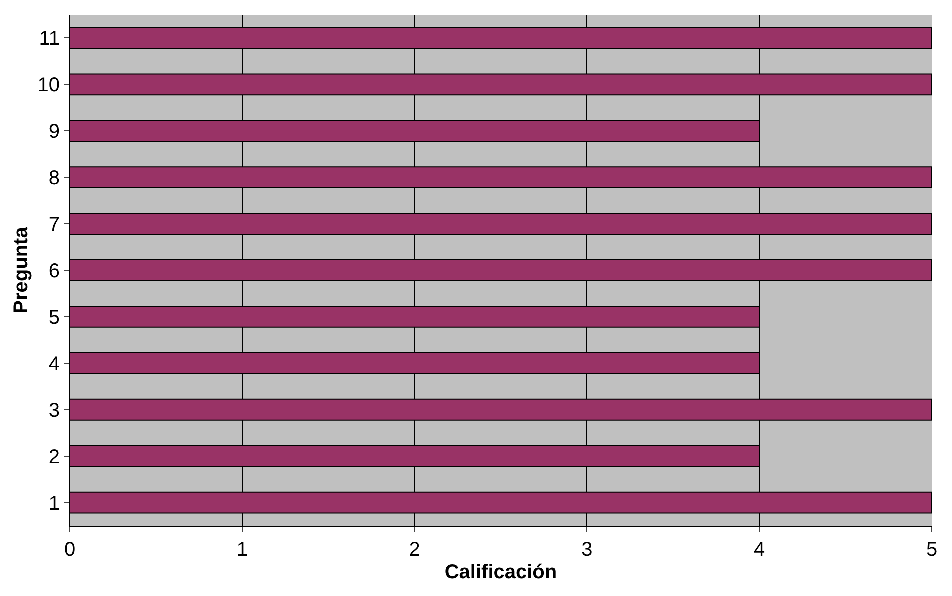  Describe the element at coordinates (54, 132) in the screenshot. I see `y-tick-label: 9` at that location.